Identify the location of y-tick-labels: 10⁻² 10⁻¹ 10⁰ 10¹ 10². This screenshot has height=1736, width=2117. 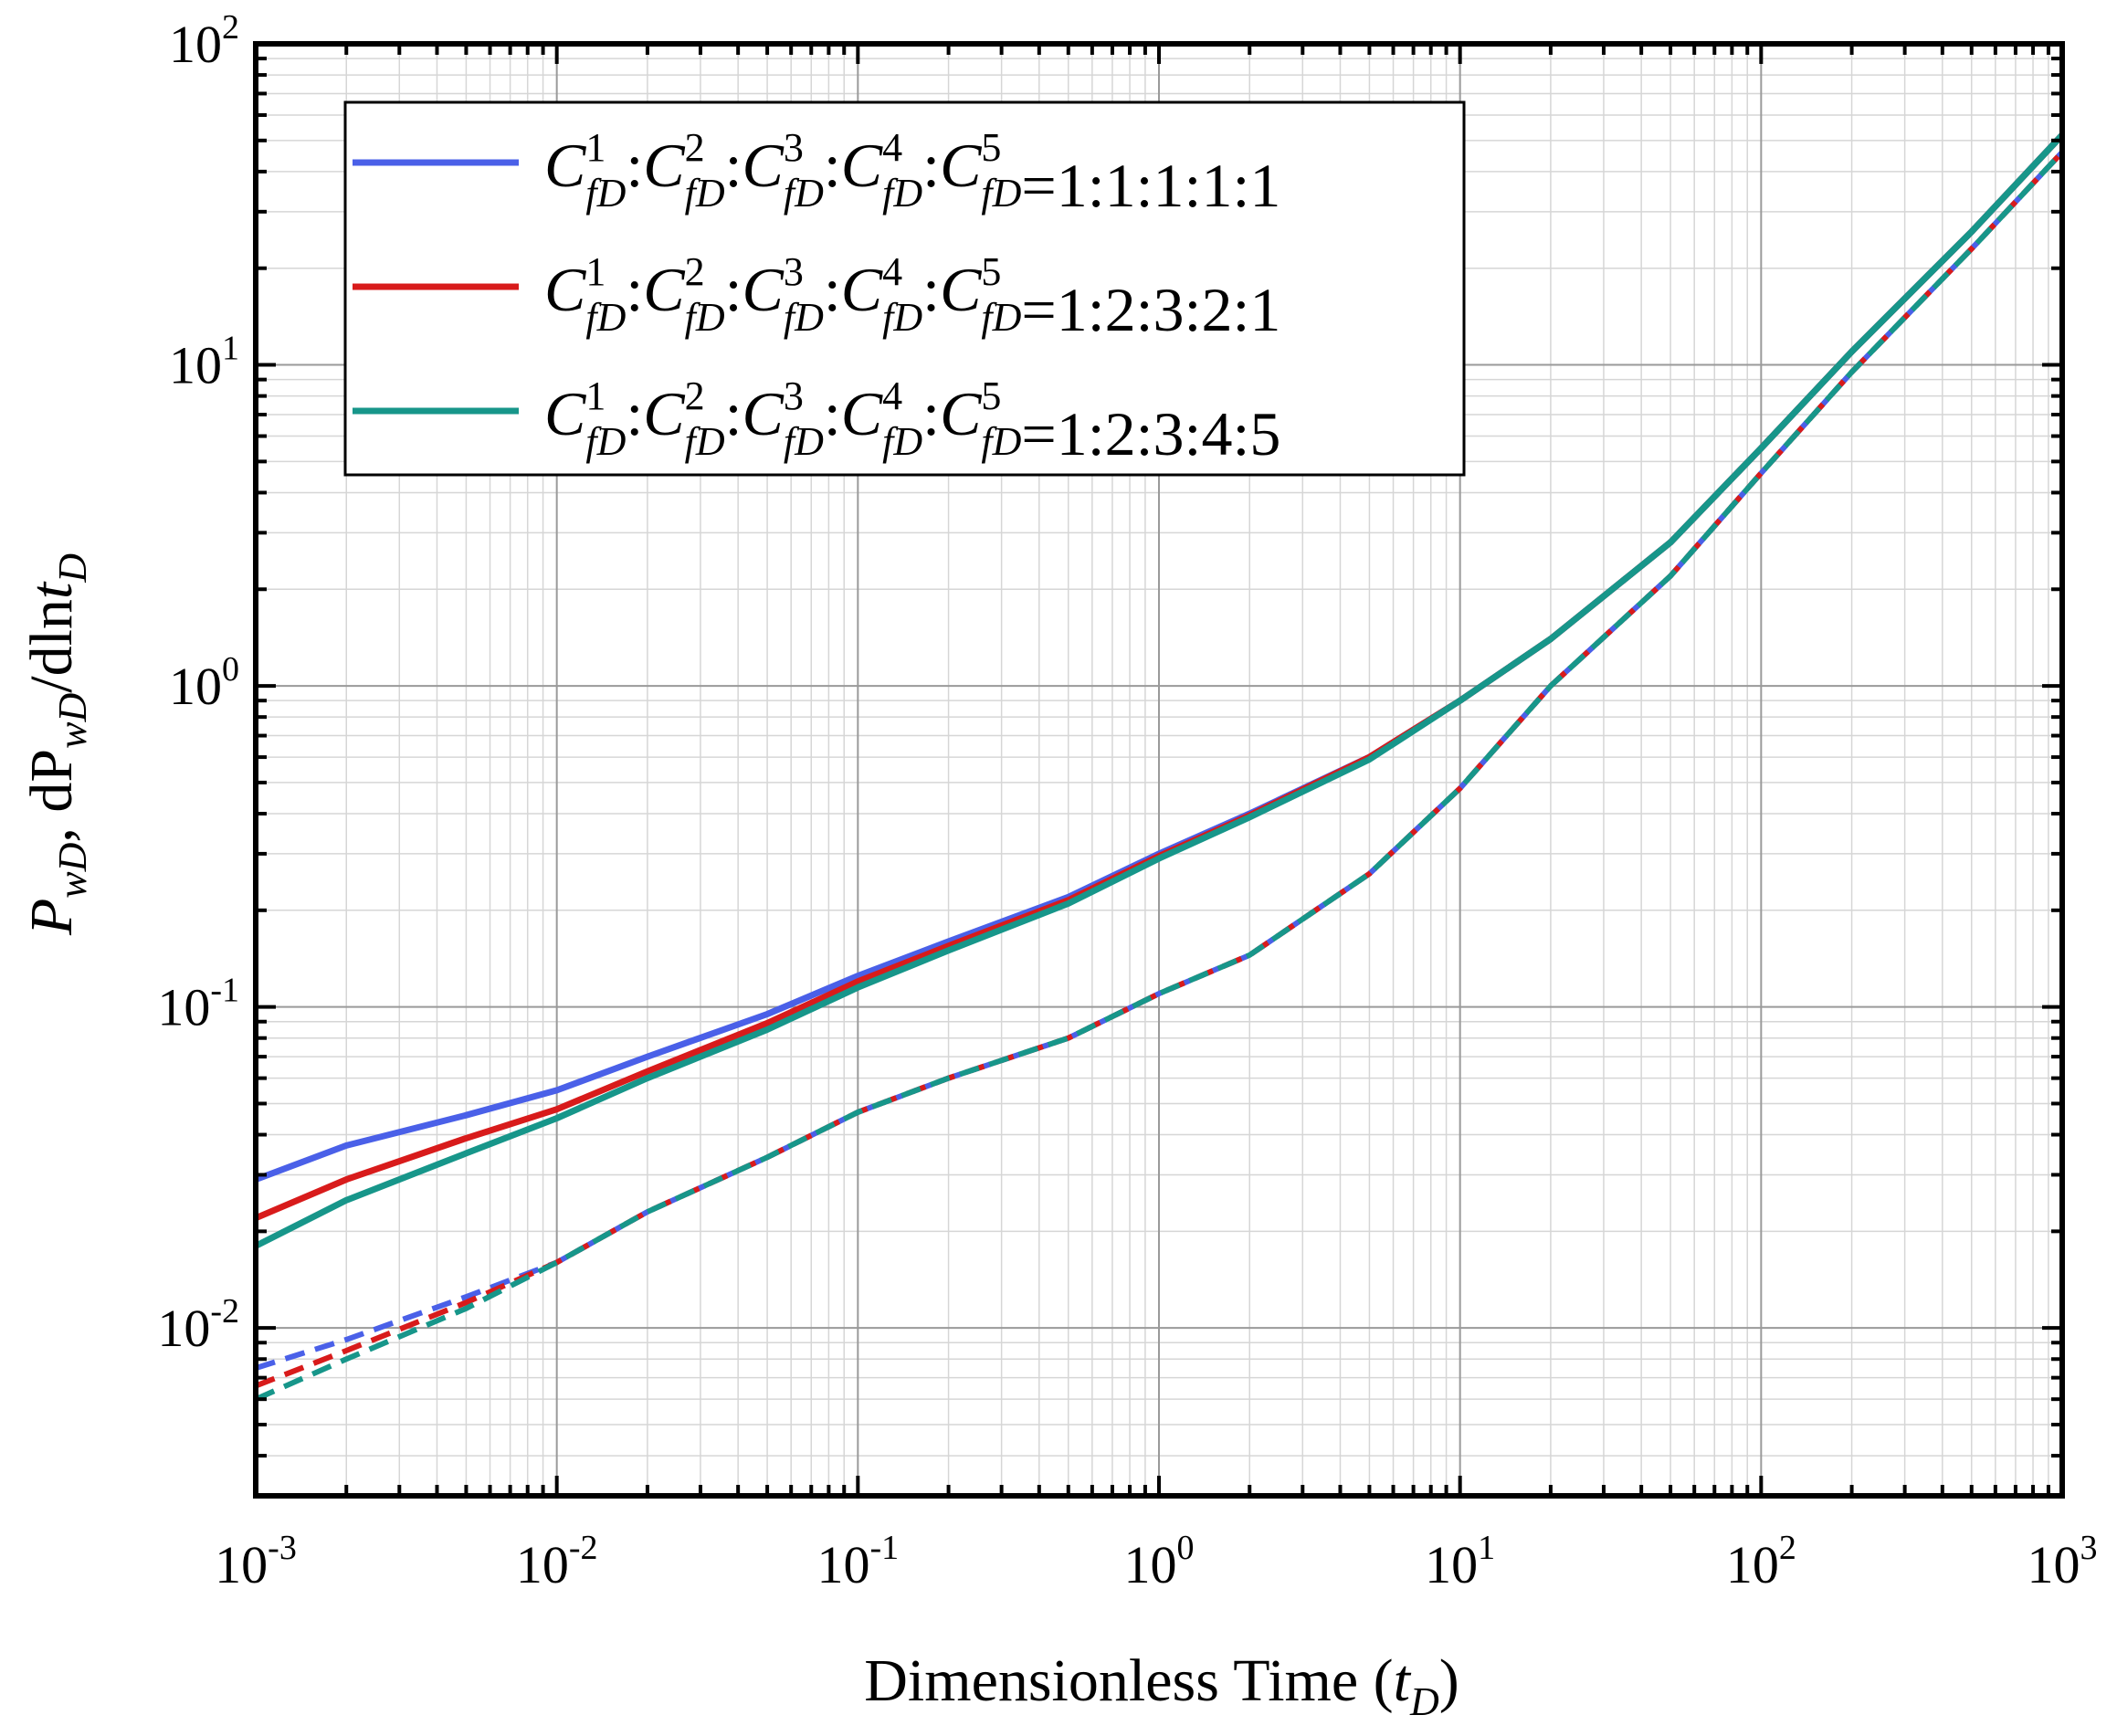
(198, 683).